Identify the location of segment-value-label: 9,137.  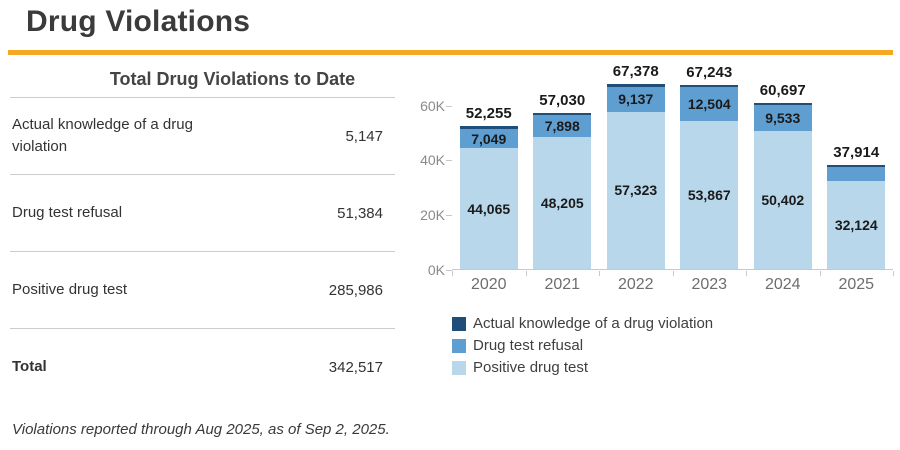
(636, 99).